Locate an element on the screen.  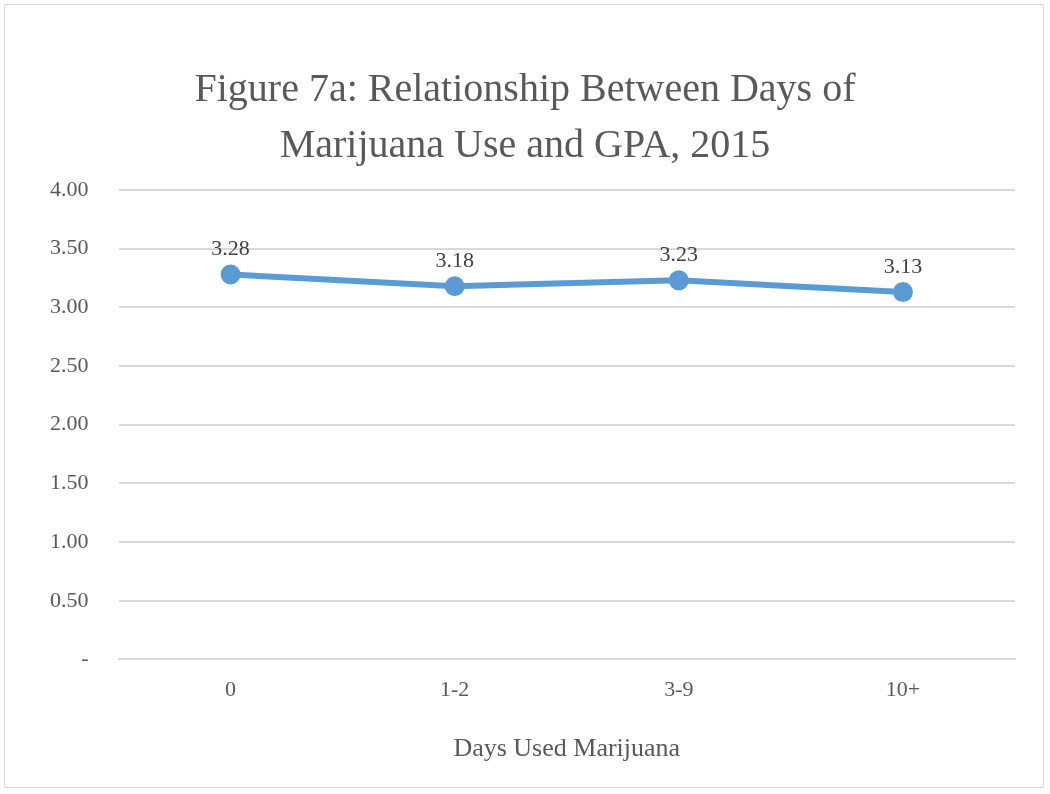
y-tick-label: 3.00 is located at coordinates (69, 306).